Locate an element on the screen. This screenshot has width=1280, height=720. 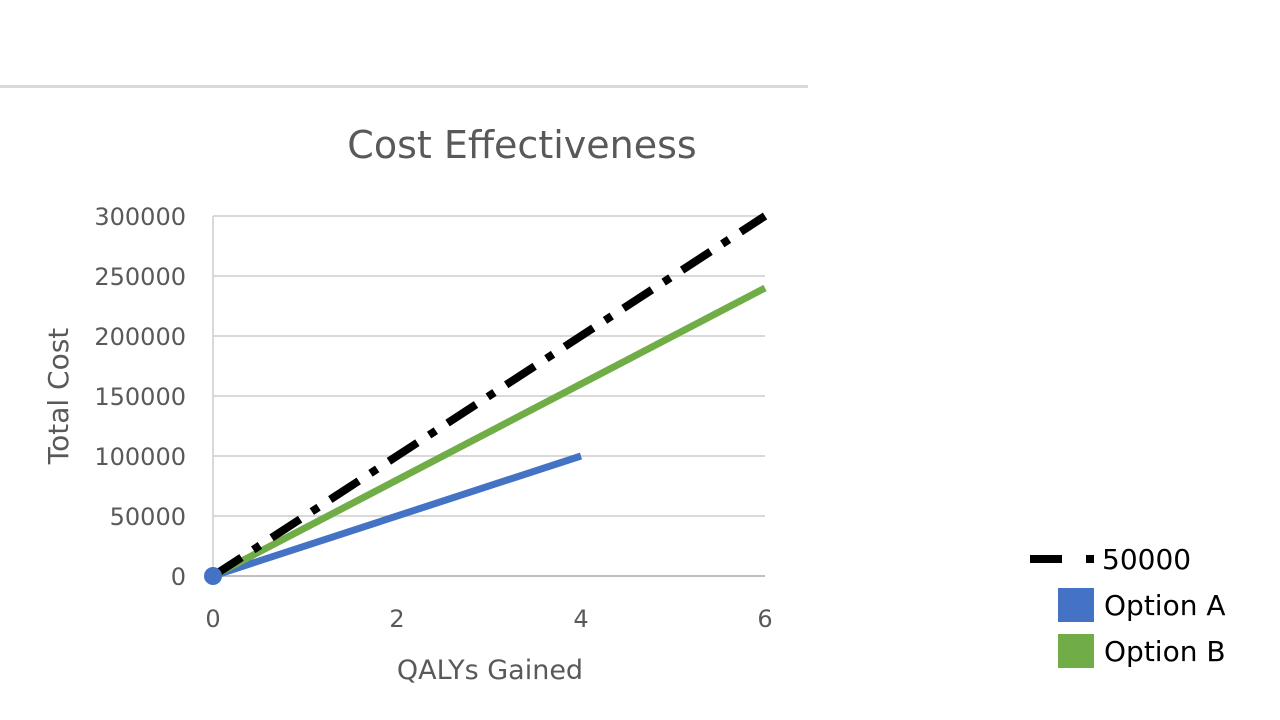
legend-label-50000: 50000 is located at coordinates (1147, 559).